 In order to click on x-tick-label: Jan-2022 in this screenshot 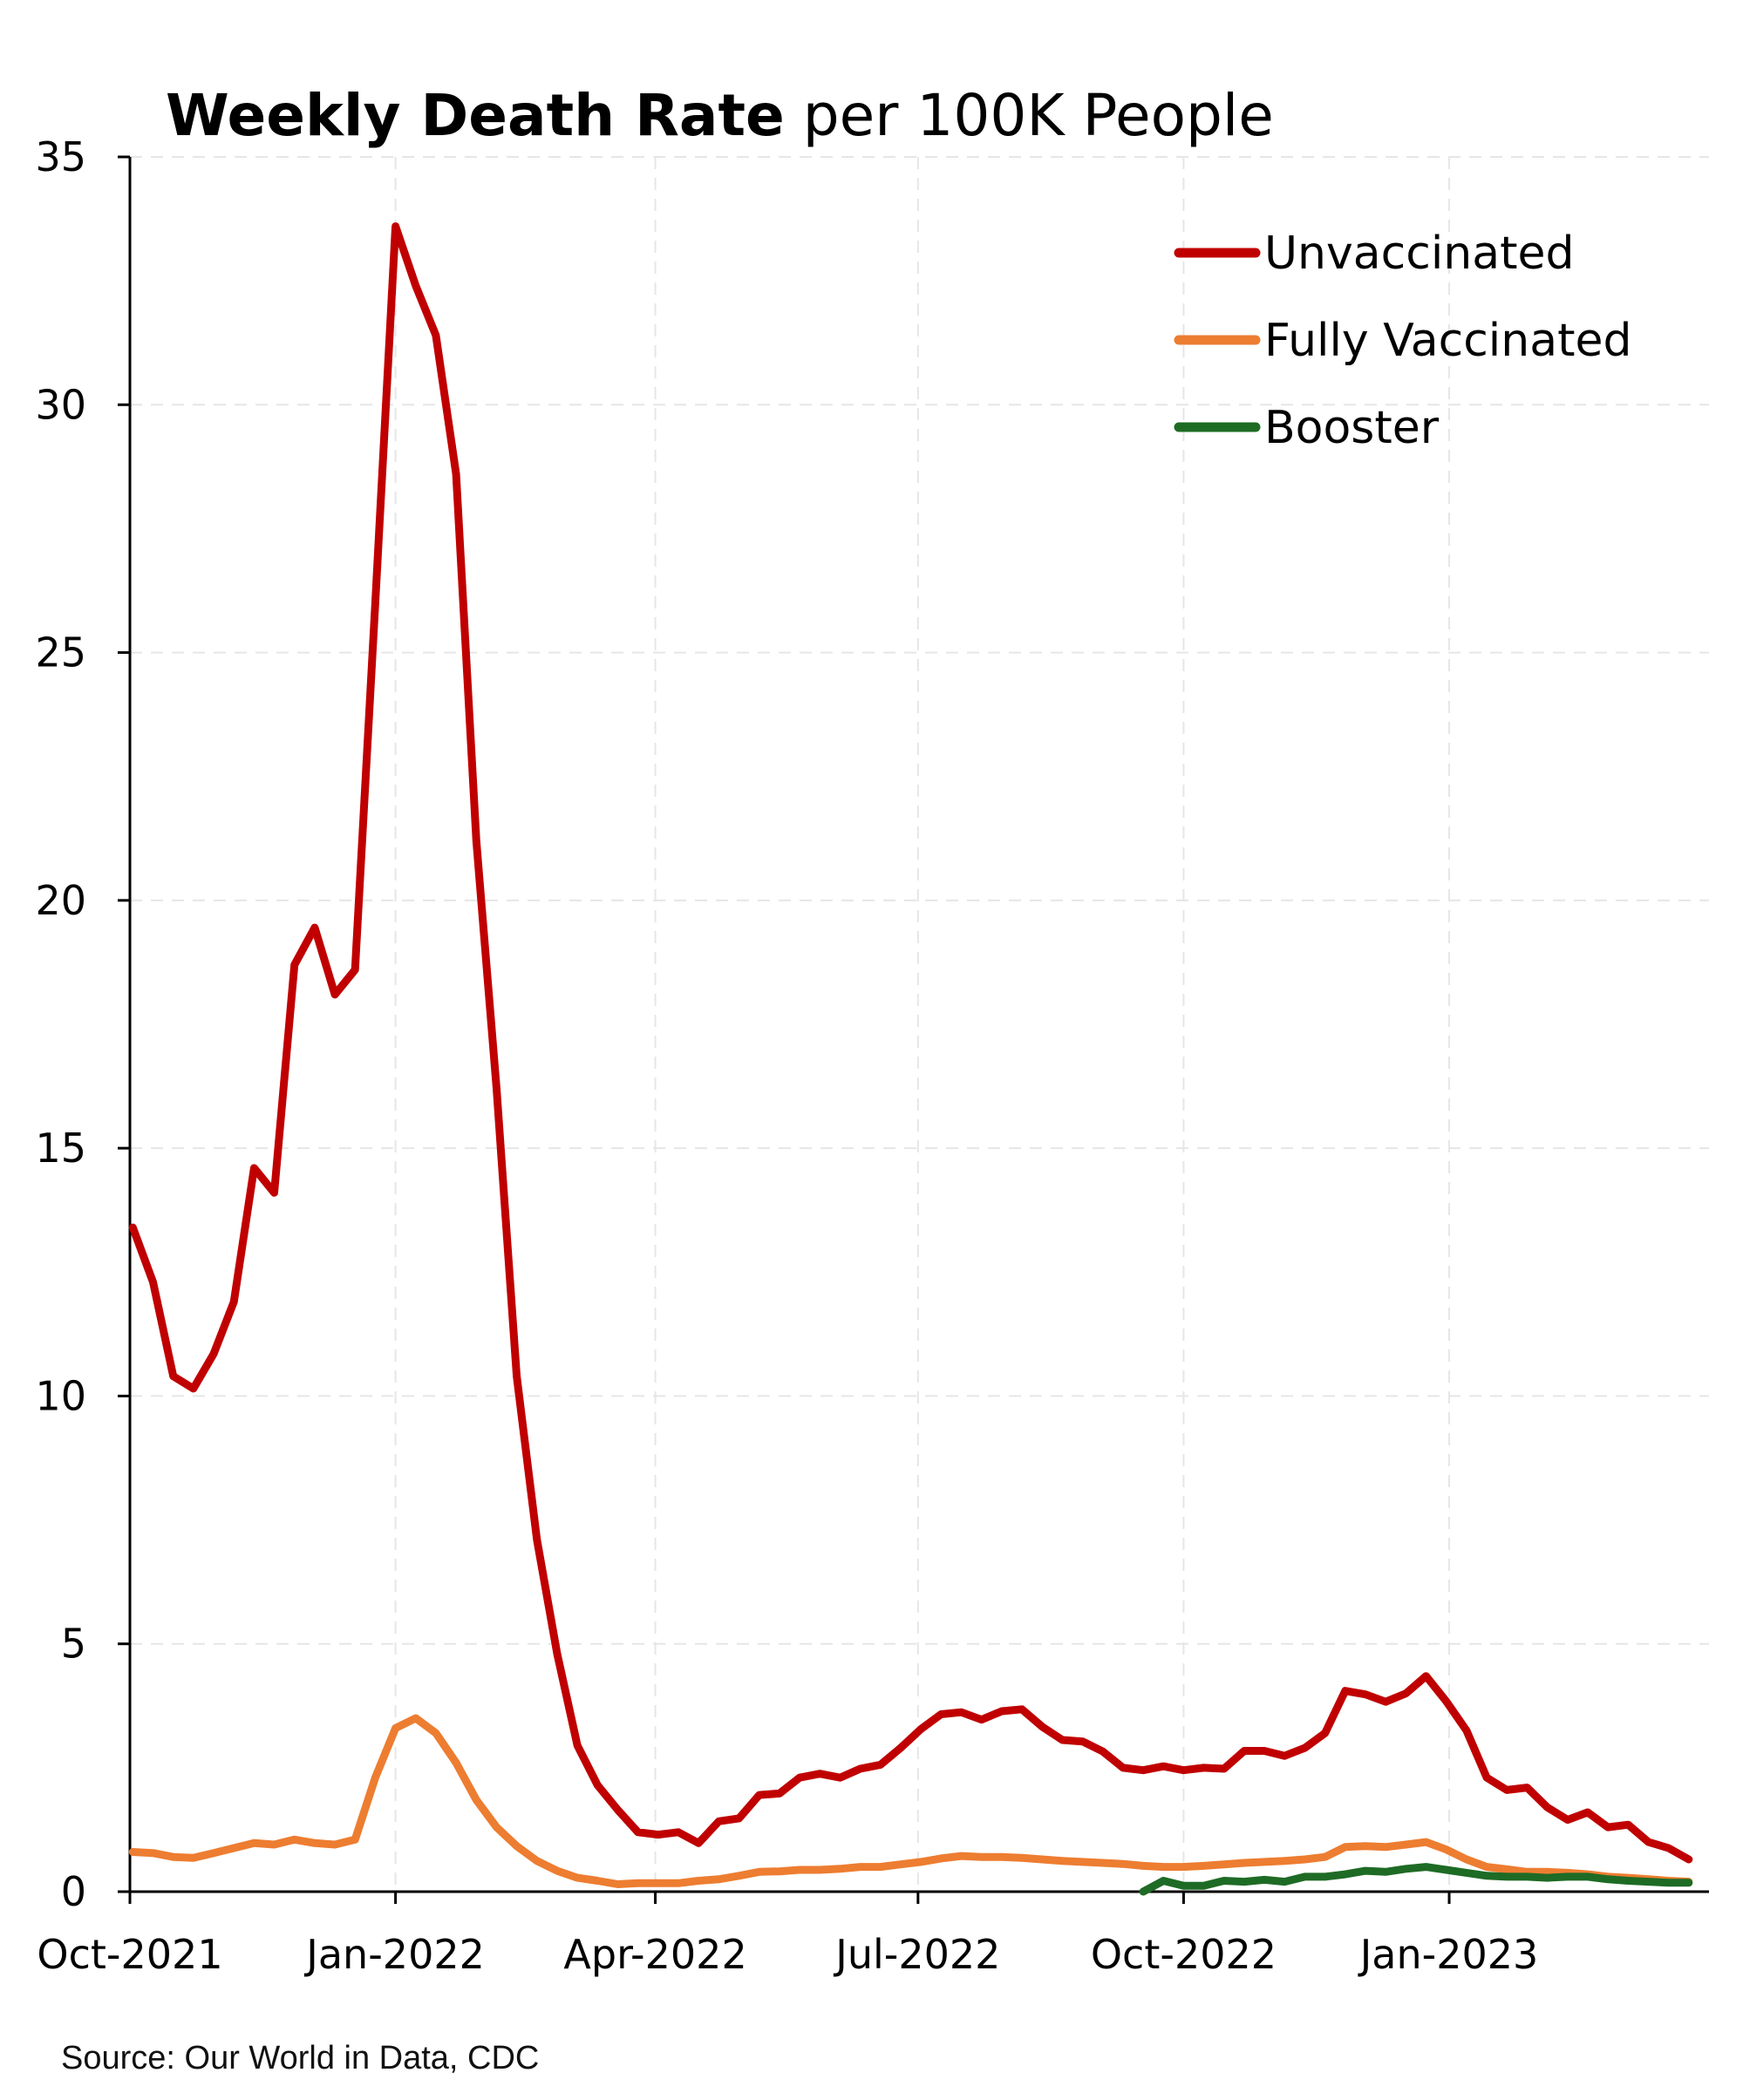, I will do `click(394, 1955)`.